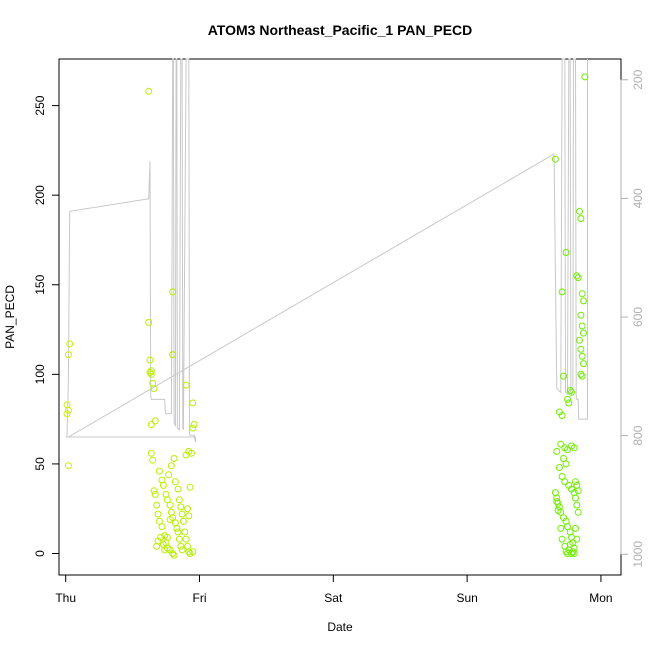 This screenshot has height=650, width=650. Describe the element at coordinates (46, 326) in the screenshot. I see `y-axis: 0 50 100 150 200 250` at that location.